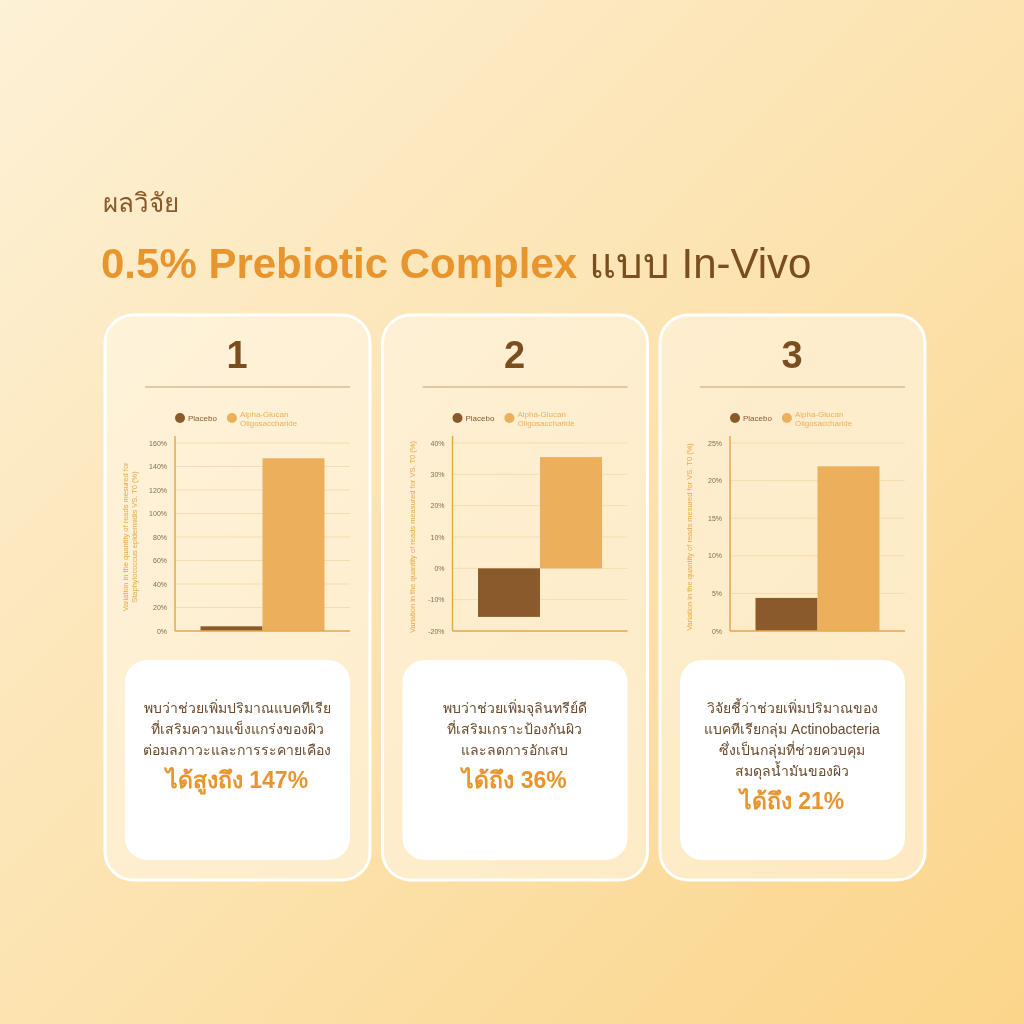 The width and height of the screenshot is (1024, 1024). What do you see at coordinates (792, 750) in the screenshot?
I see `text: ซึ่งเป็นกลุ่มที่ช่วยควบคุม` at bounding box center [792, 750].